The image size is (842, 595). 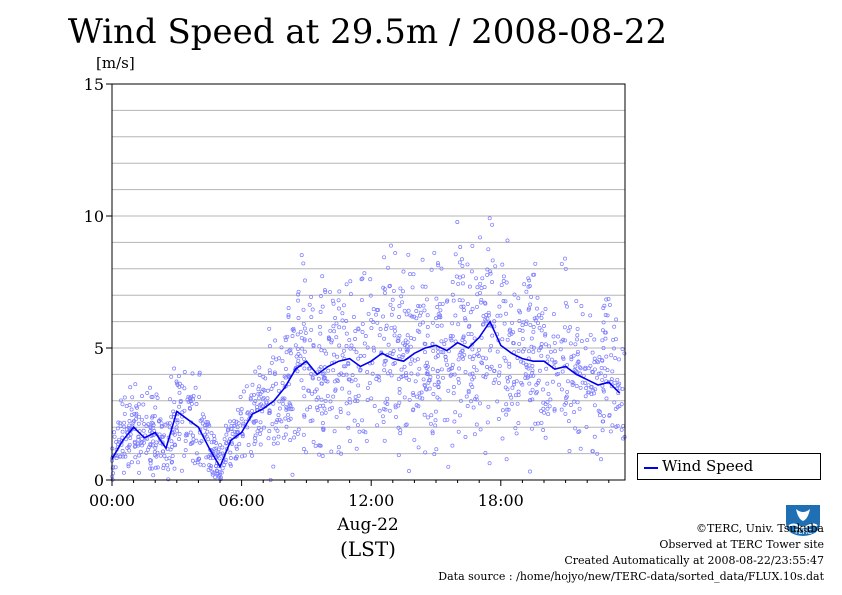 What do you see at coordinates (741, 544) in the screenshot?
I see `footer-site: Observed at TERC Tower site` at bounding box center [741, 544].